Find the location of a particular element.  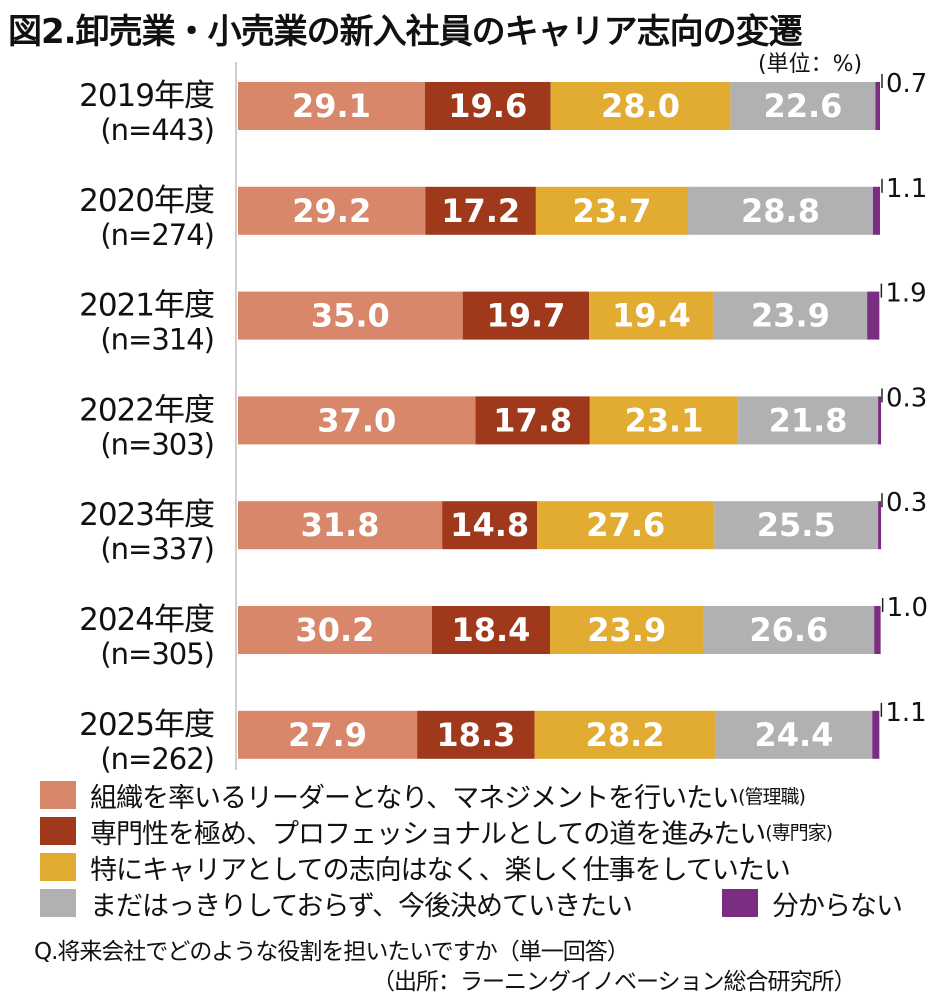

category-label: 2021年度 is located at coordinates (146, 306).